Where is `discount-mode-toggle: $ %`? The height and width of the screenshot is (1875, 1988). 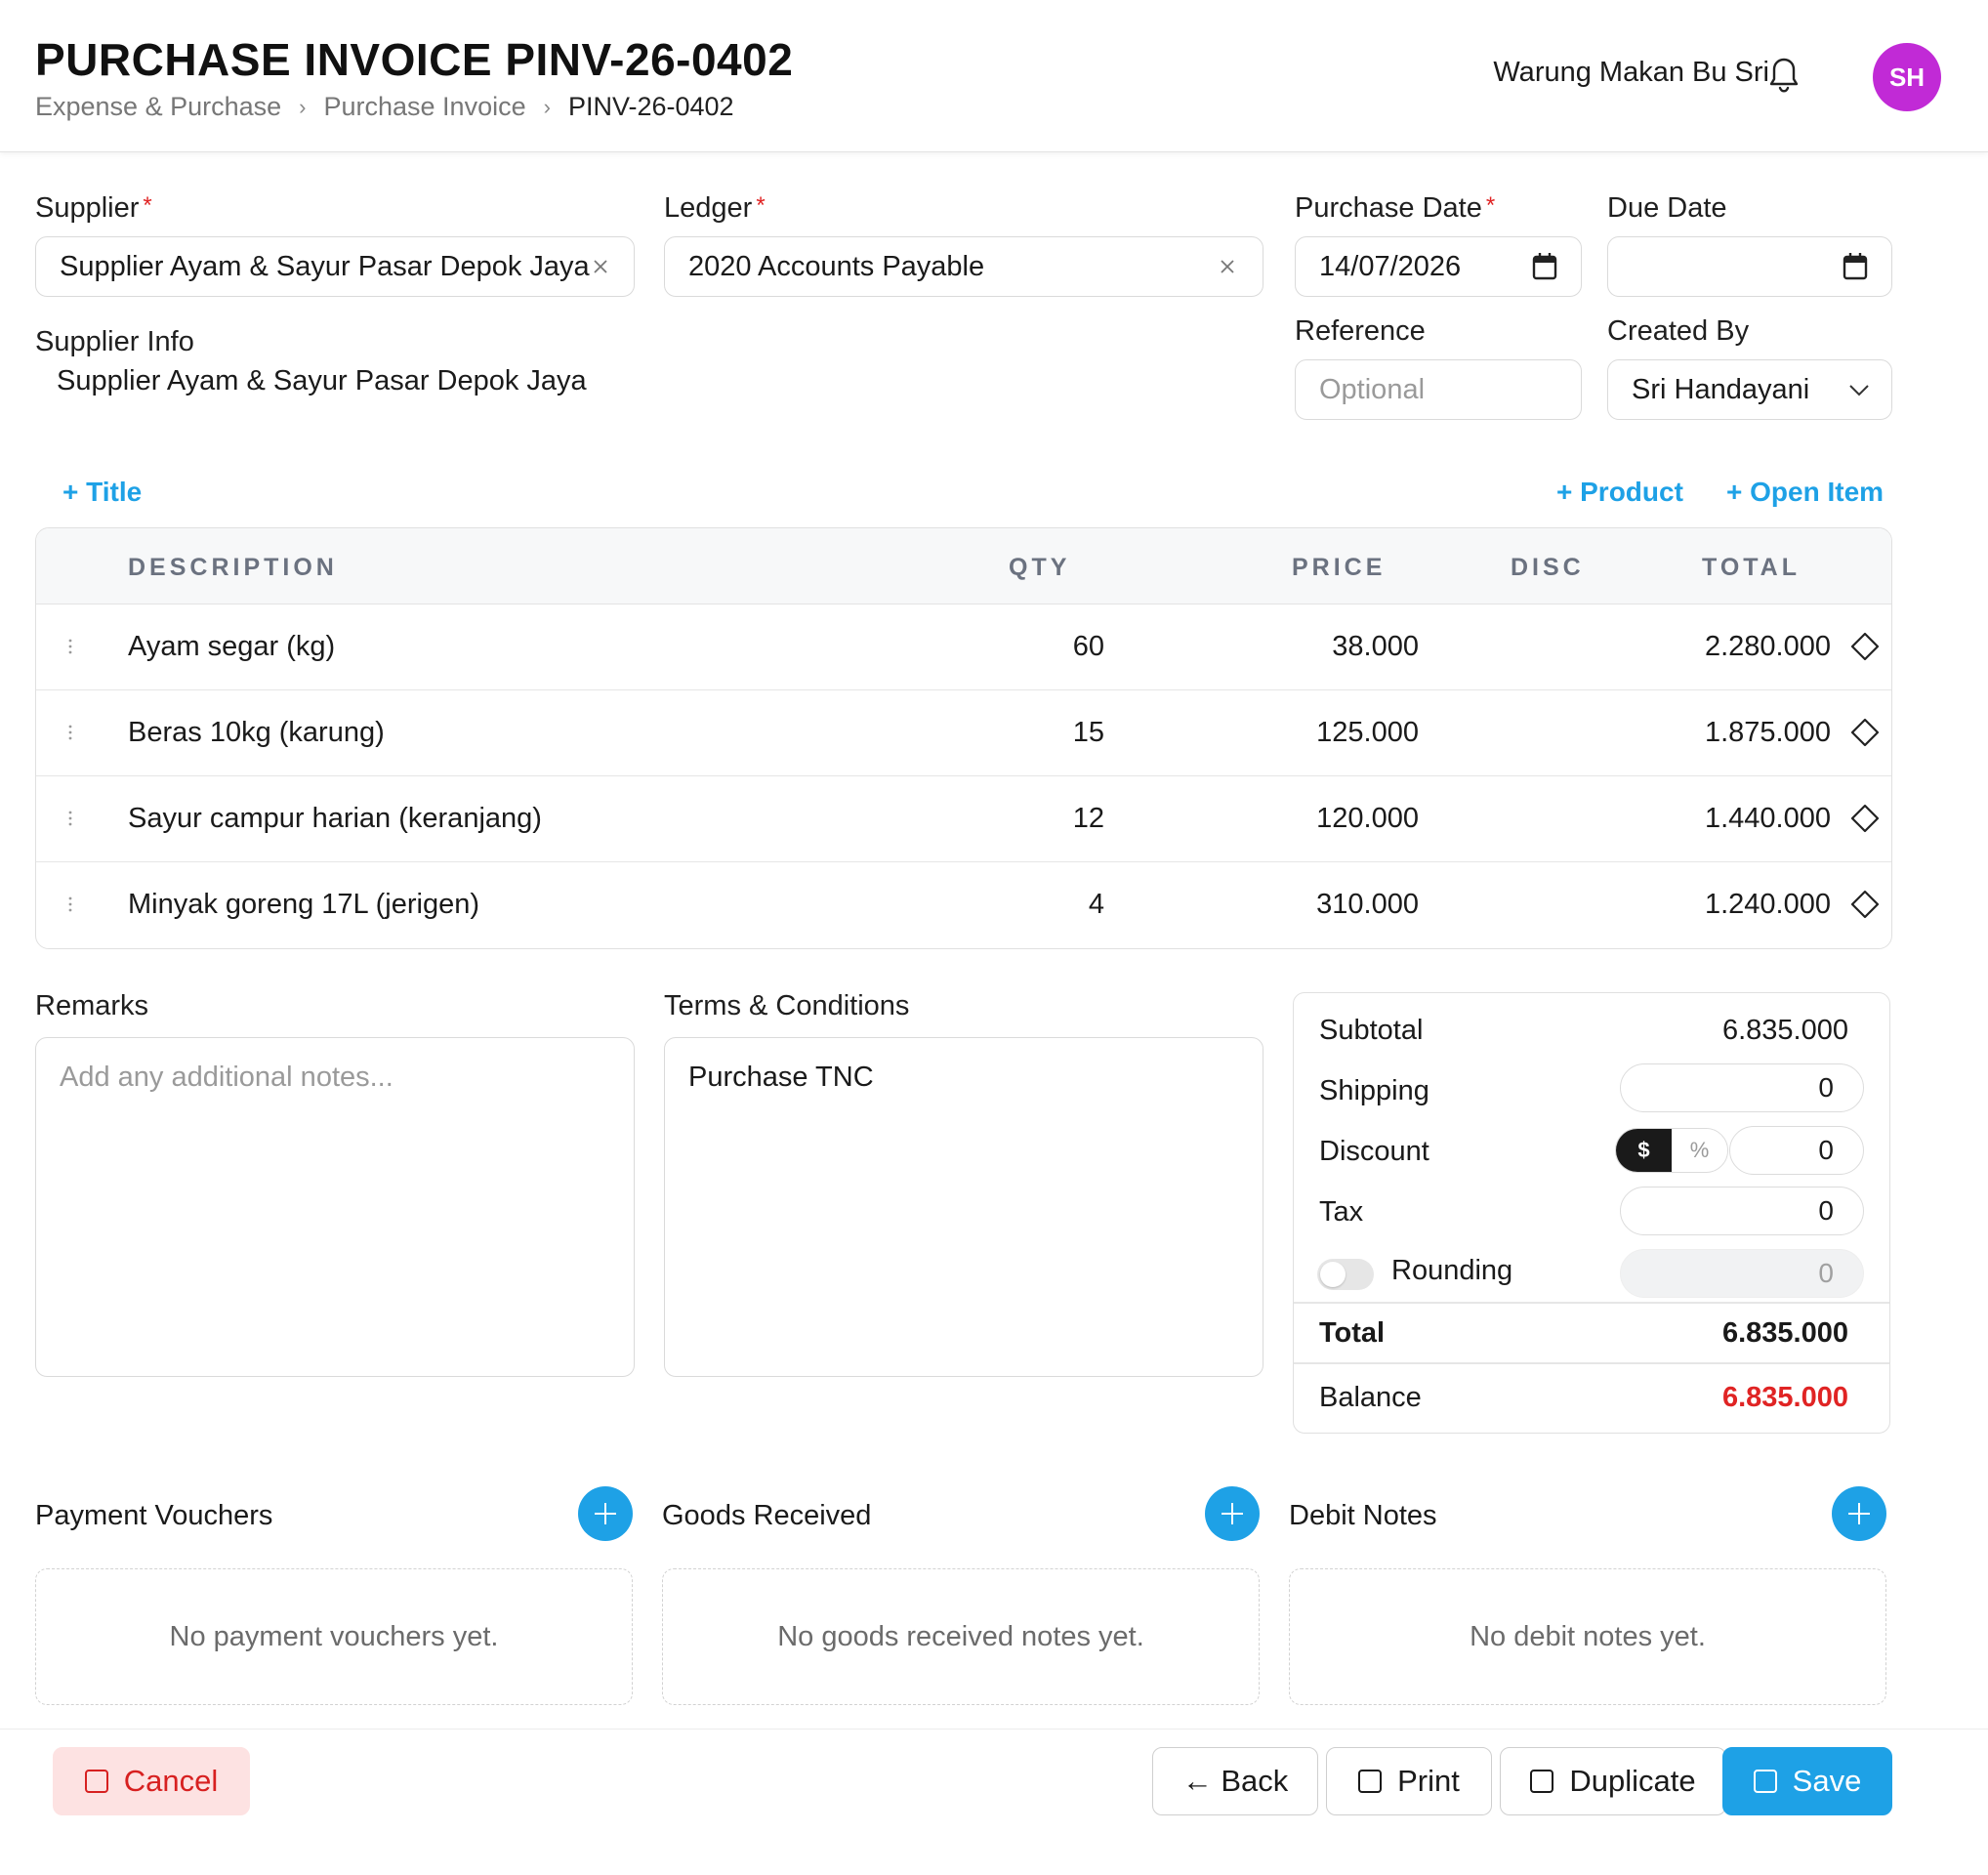 discount-mode-toggle: $ % is located at coordinates (1671, 1150).